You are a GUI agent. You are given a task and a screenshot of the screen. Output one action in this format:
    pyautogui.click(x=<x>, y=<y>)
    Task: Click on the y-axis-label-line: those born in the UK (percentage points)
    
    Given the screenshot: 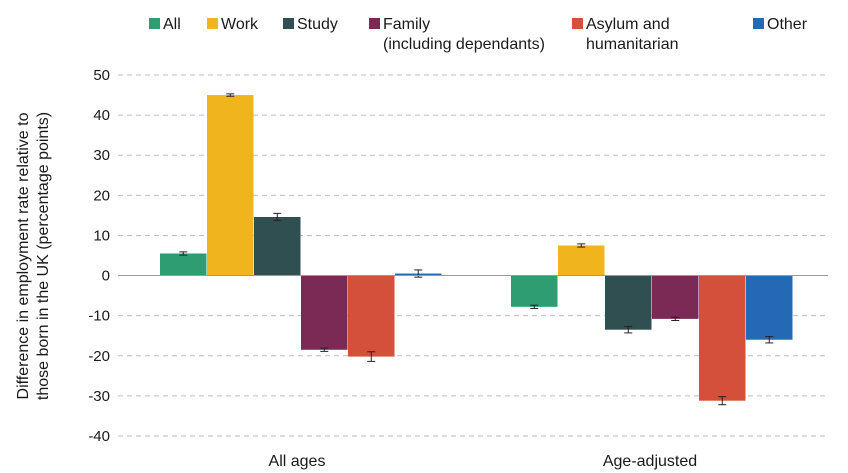 What is the action you would take?
    pyautogui.click(x=43, y=256)
    